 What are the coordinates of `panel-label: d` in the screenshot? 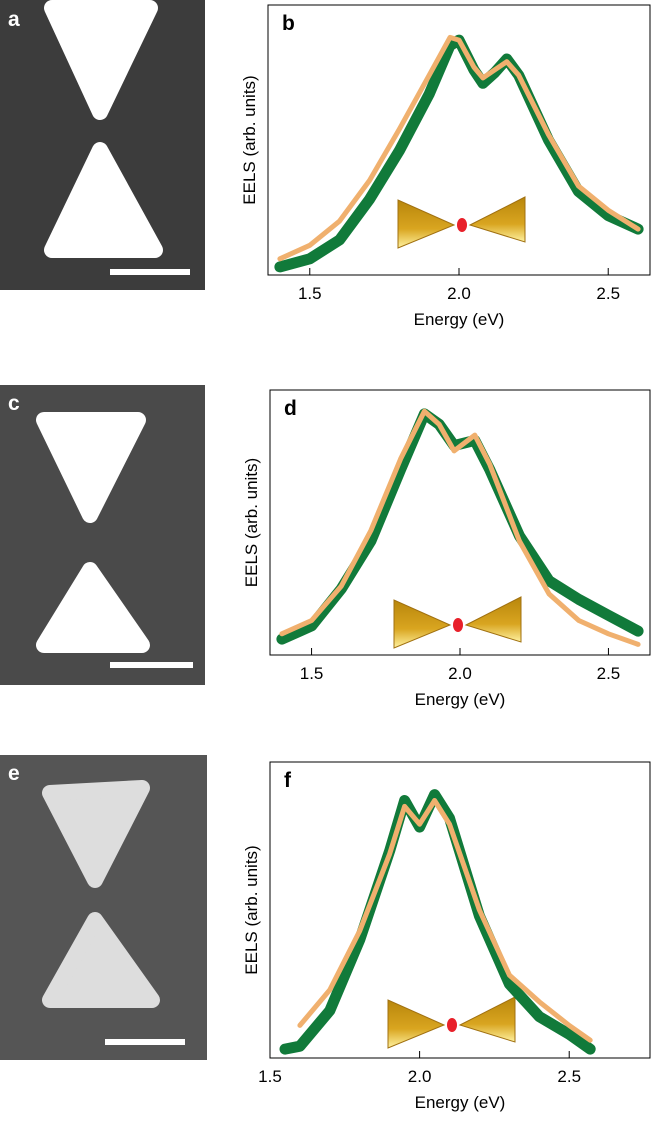 It's located at (290, 408).